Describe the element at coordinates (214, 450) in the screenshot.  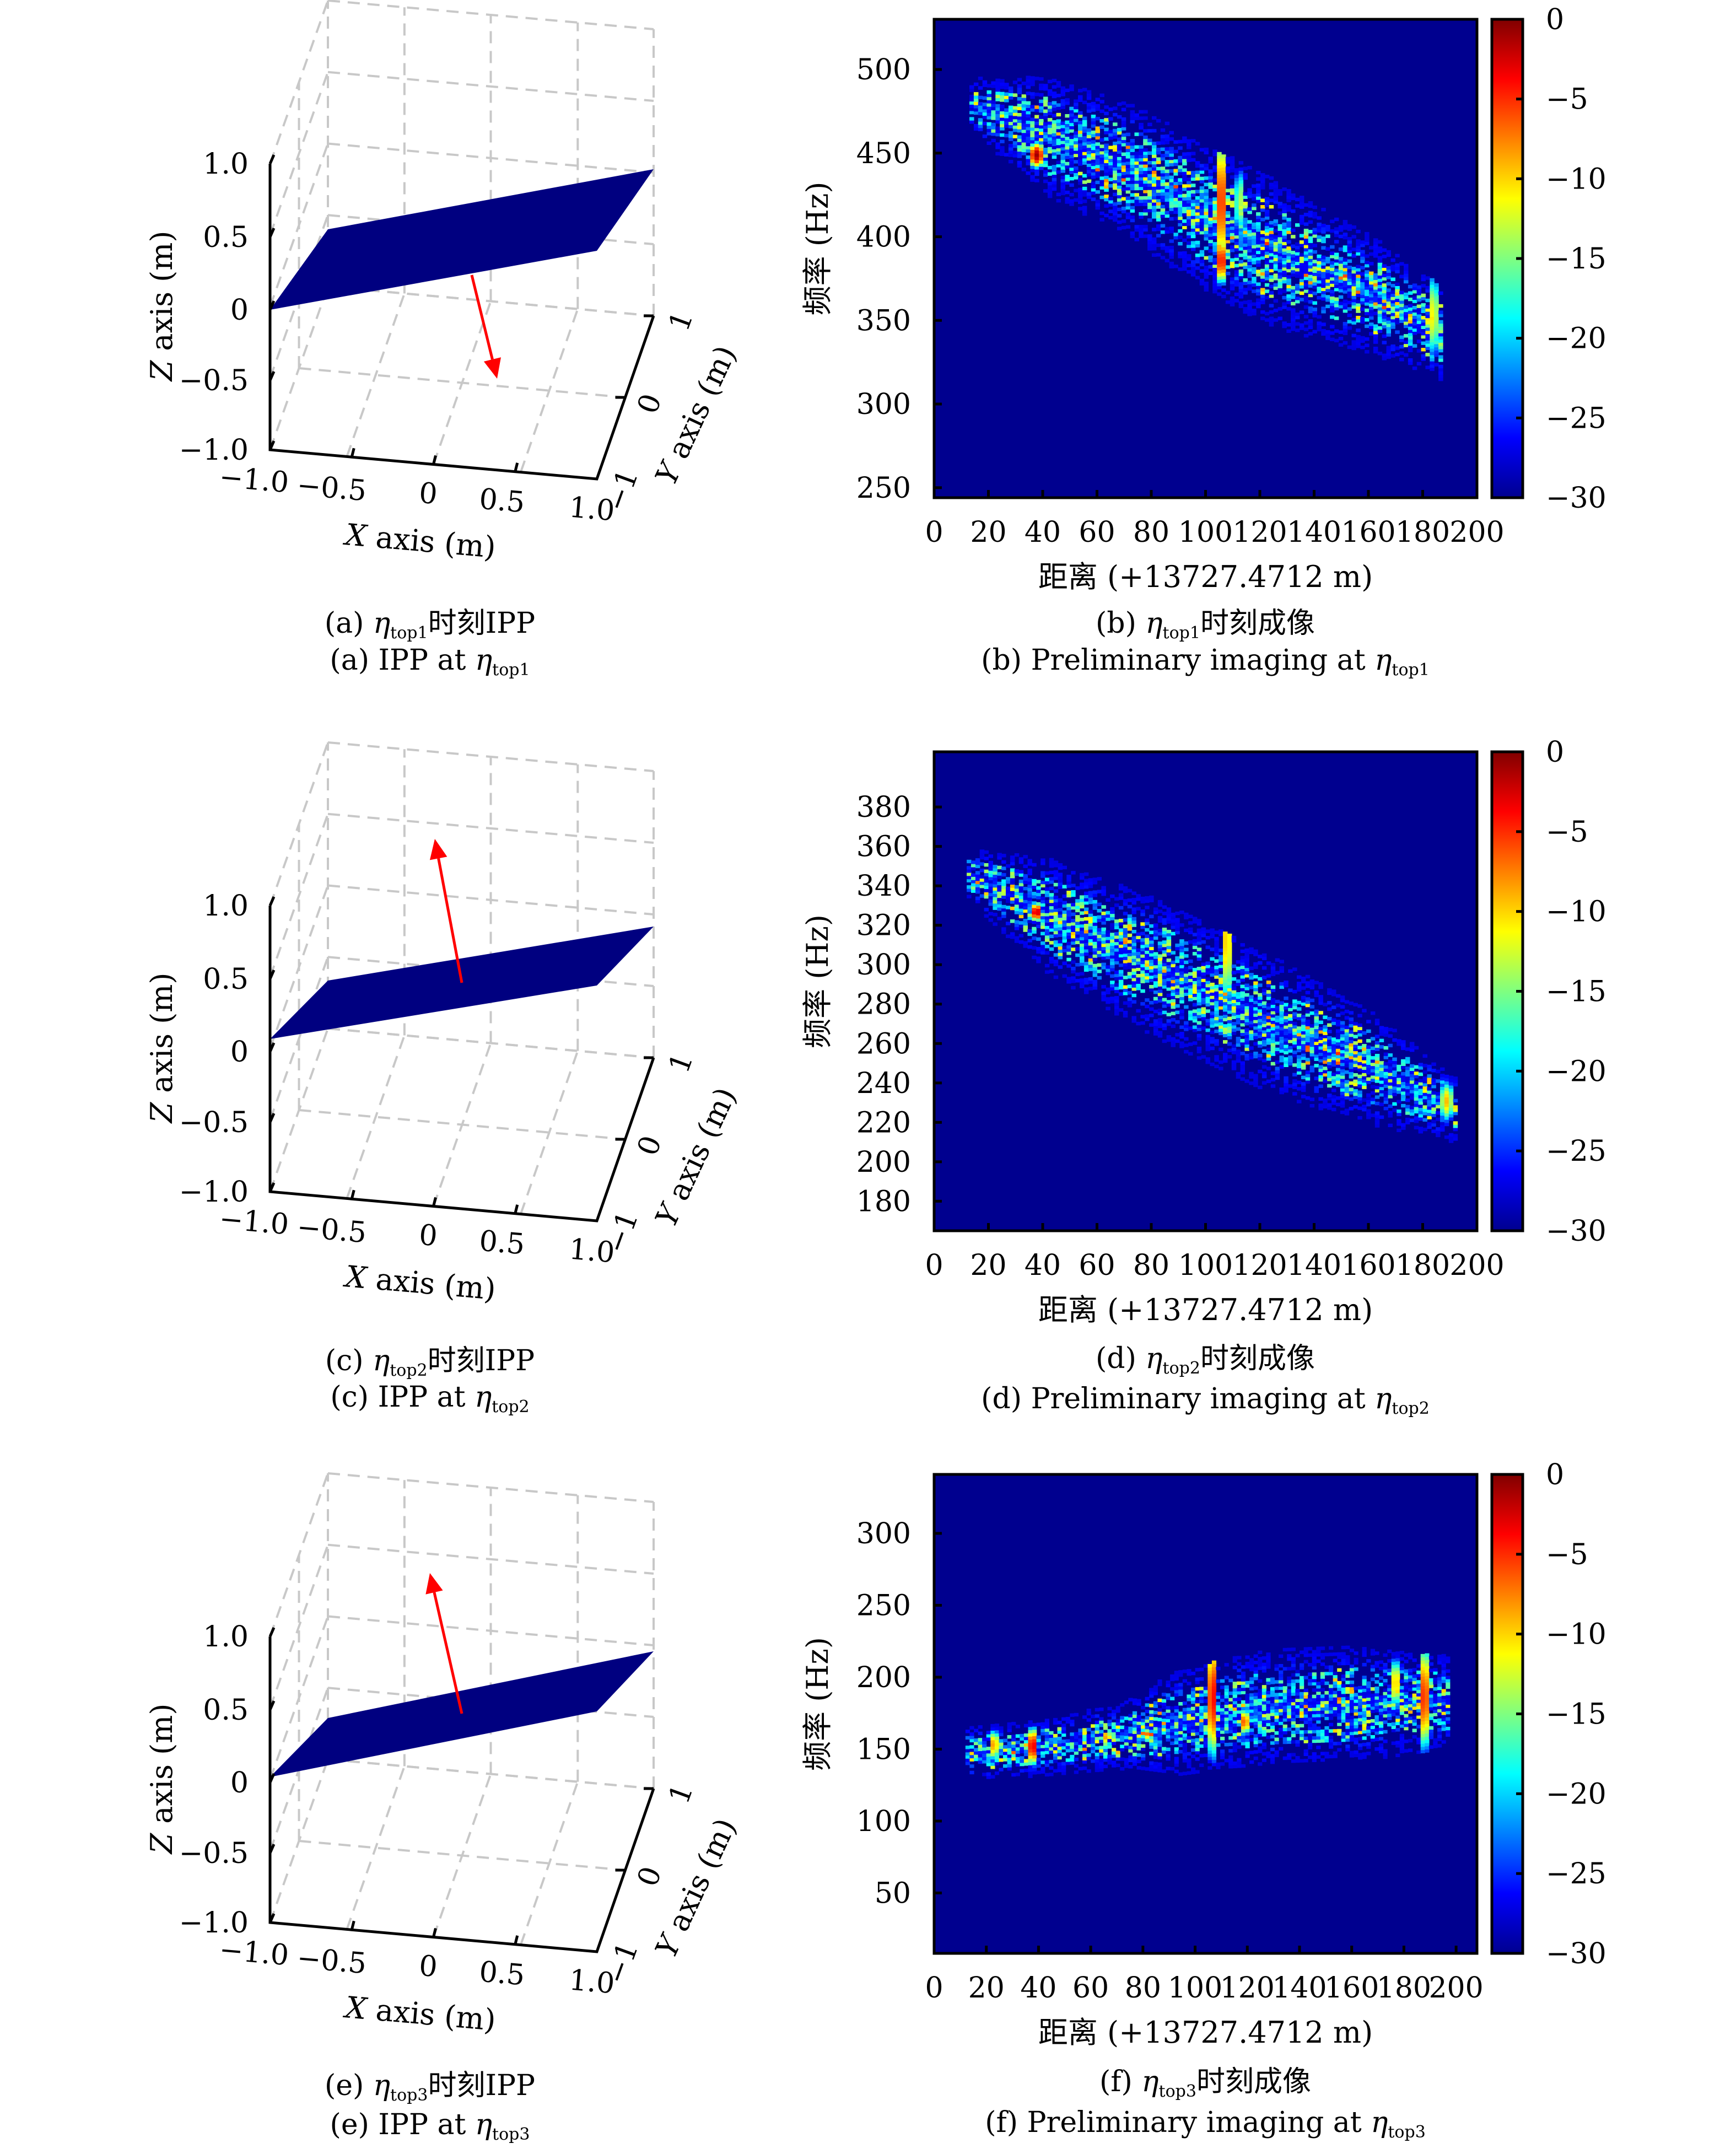
I see `z-tick-label: −1.0` at that location.